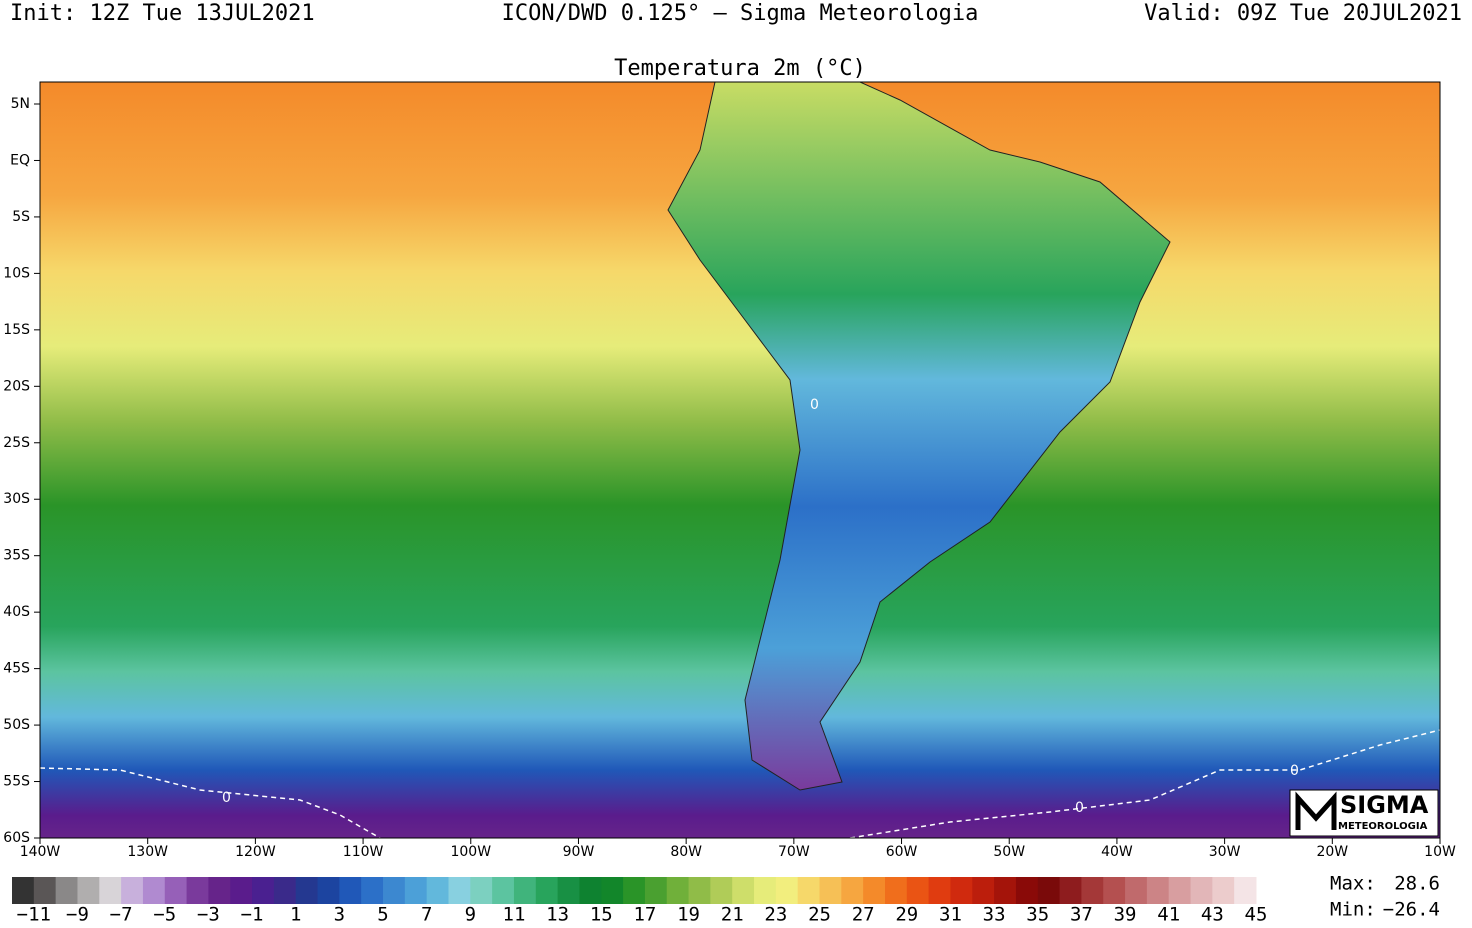  Describe the element at coordinates (426, 914) in the screenshot. I see `colorbar-label: 7` at that location.